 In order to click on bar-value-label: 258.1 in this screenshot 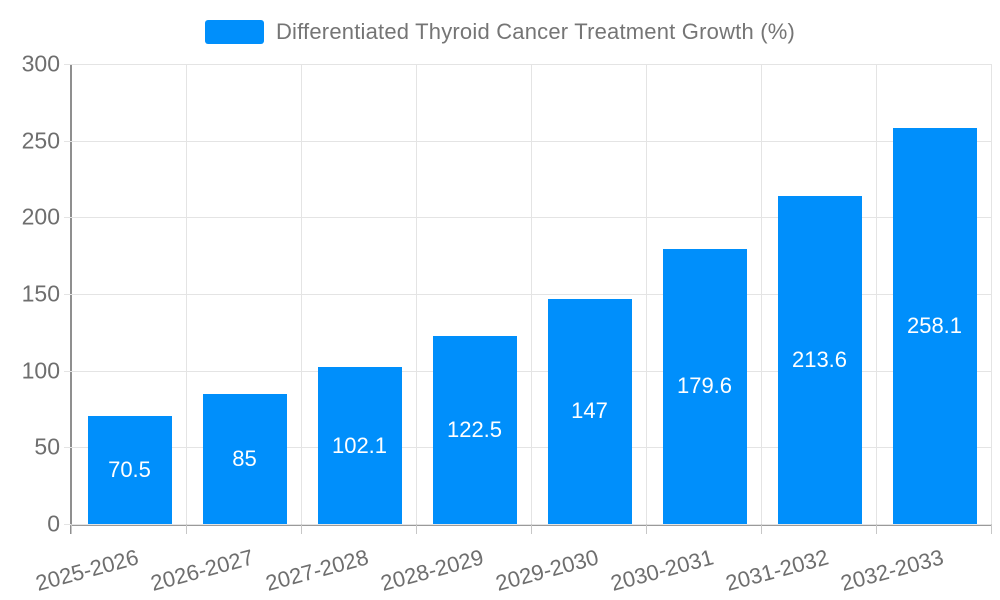, I will do `click(934, 326)`.